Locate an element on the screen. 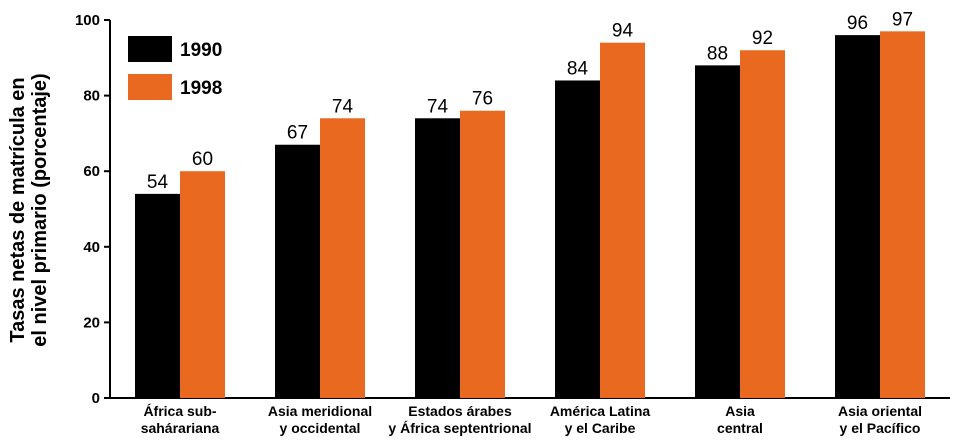 The image size is (962, 443). legend-swatch-1990 is located at coordinates (150, 49).